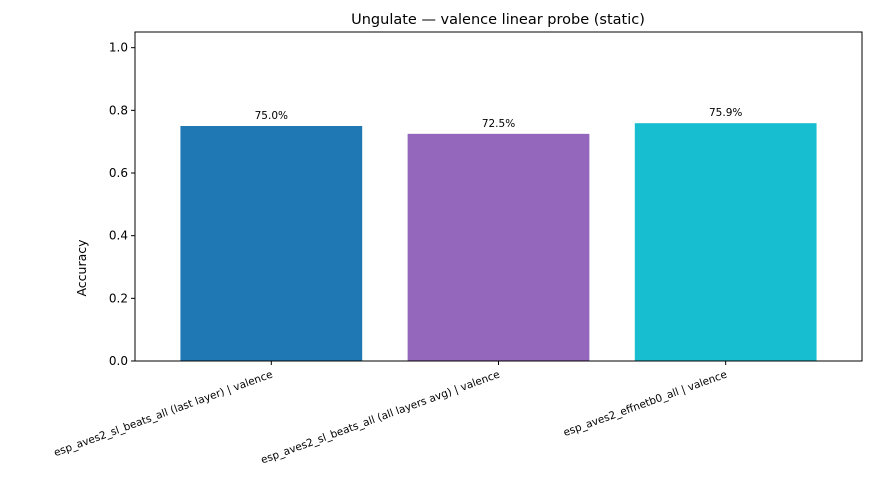  Describe the element at coordinates (122, 204) in the screenshot. I see `y-axis-ticks: 0.0 0.2 0.4 0.6 0.8 1.0` at that location.